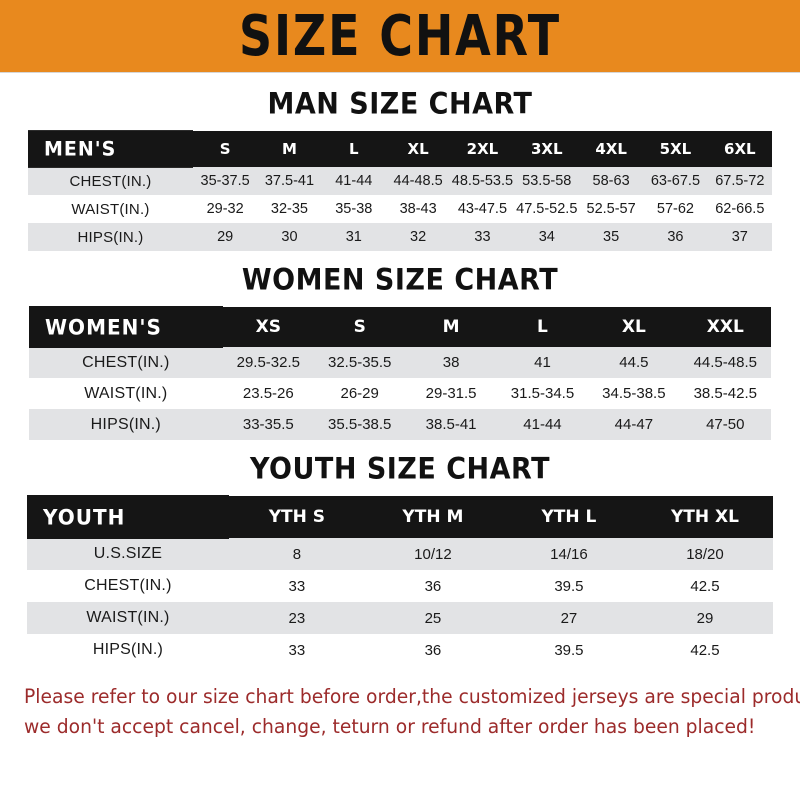 The image size is (800, 800). What do you see at coordinates (451, 424) in the screenshot?
I see `women-cell: 38.5-41` at bounding box center [451, 424].